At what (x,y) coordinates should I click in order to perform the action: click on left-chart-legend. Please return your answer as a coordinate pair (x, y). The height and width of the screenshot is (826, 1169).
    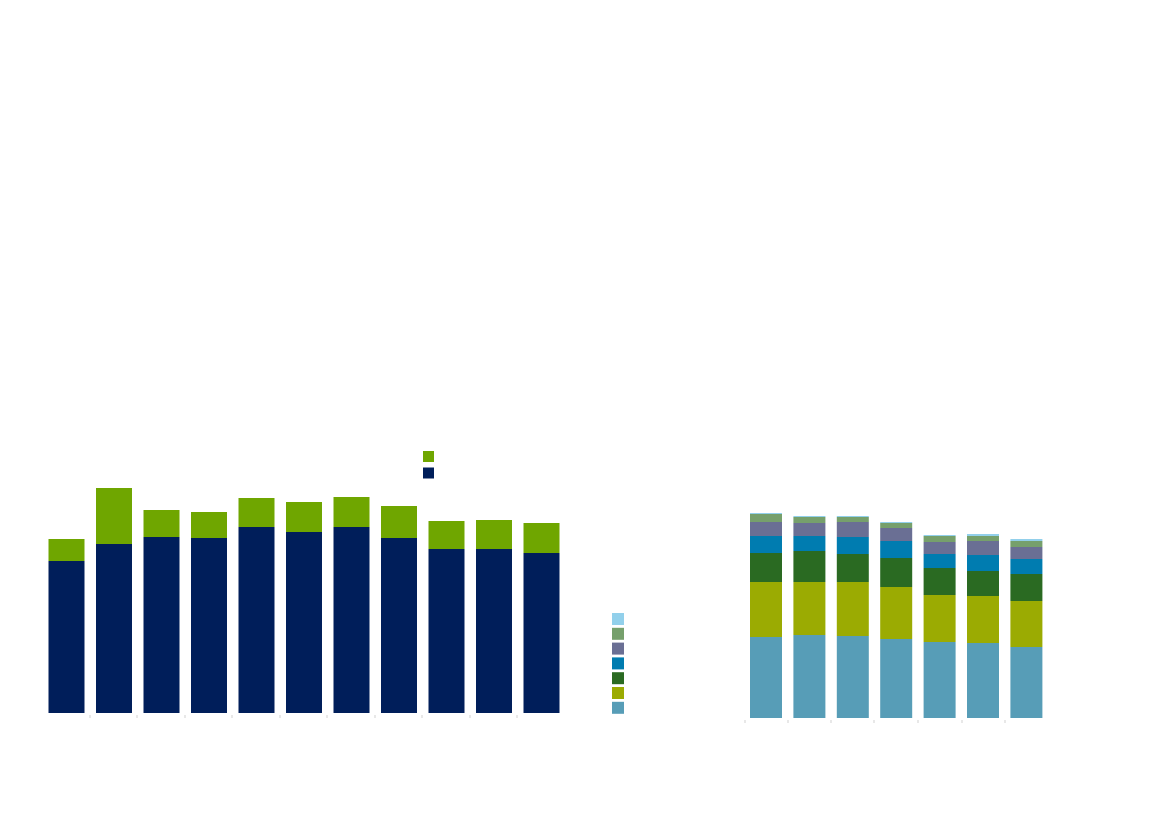
    Looking at the image, I should click on (428, 465).